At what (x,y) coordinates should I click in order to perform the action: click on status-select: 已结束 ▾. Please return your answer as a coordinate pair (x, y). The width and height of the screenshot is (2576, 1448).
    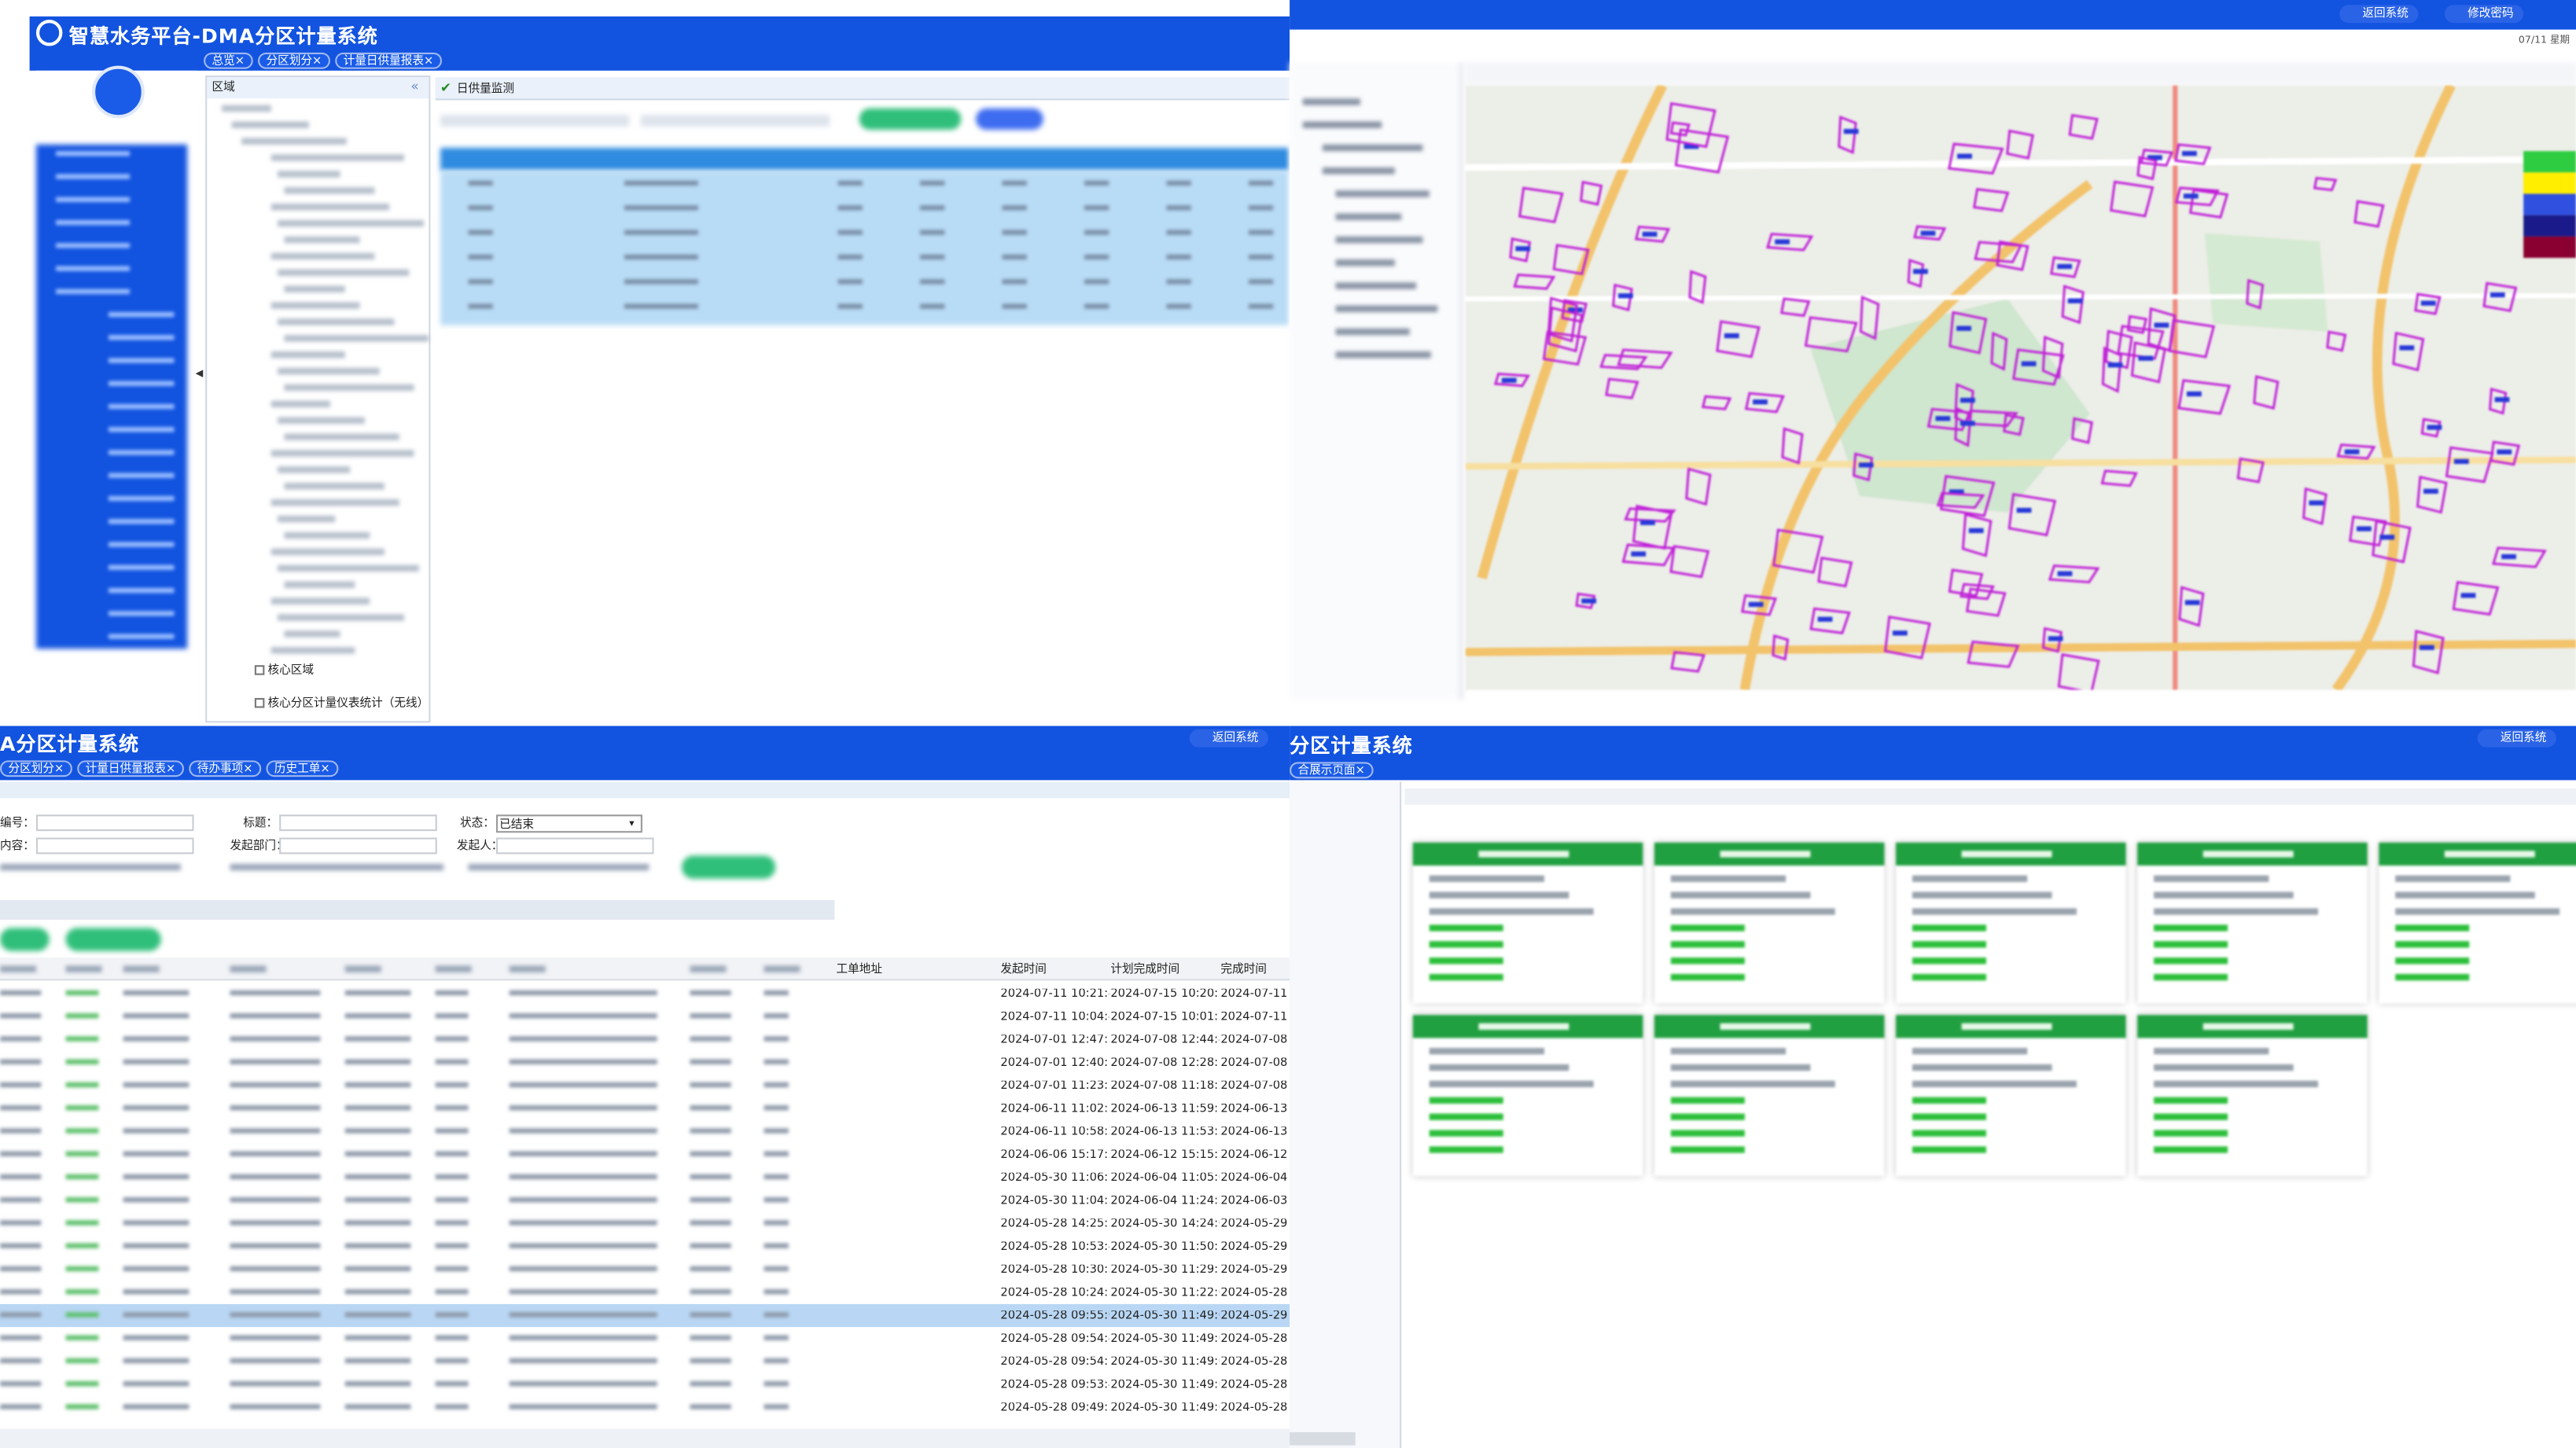
    Looking at the image, I should click on (568, 823).